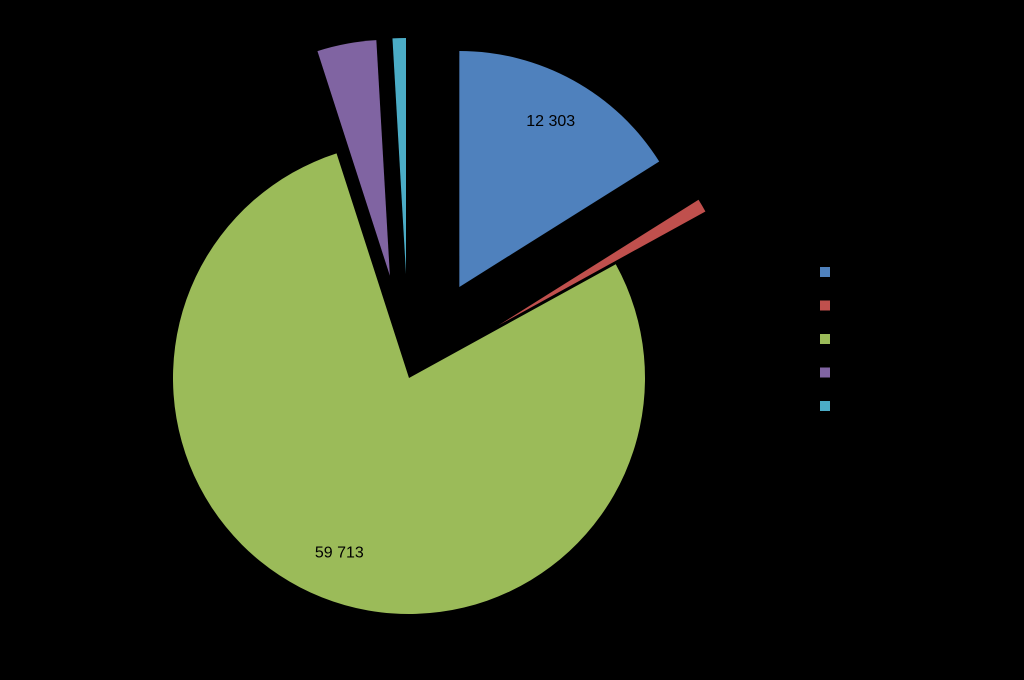 The width and height of the screenshot is (1024, 680). What do you see at coordinates (339, 553) in the screenshot?
I see `data-label: 59 713` at bounding box center [339, 553].